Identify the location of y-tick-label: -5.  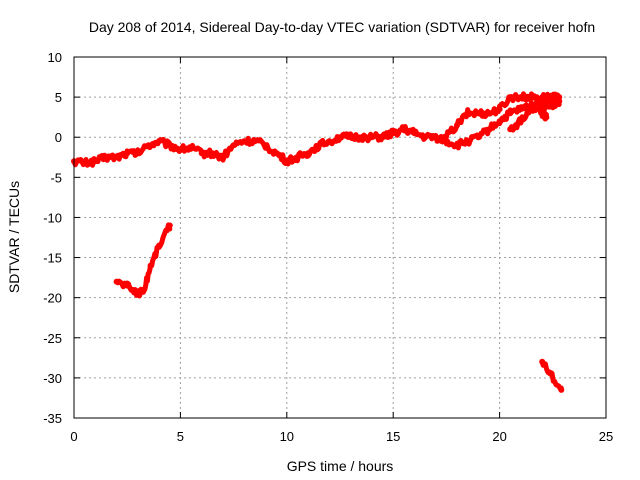
(56, 177).